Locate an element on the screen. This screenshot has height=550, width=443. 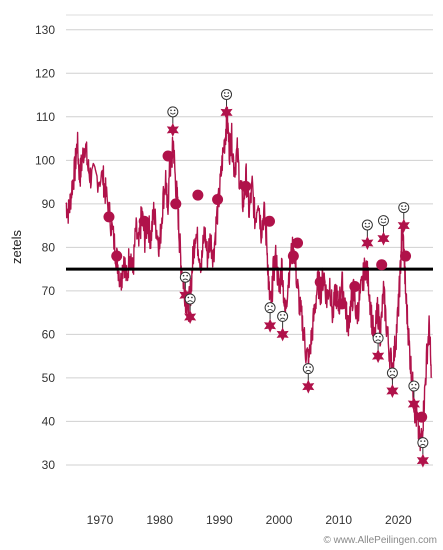
y-tick-label: 60 is located at coordinates (49, 334).